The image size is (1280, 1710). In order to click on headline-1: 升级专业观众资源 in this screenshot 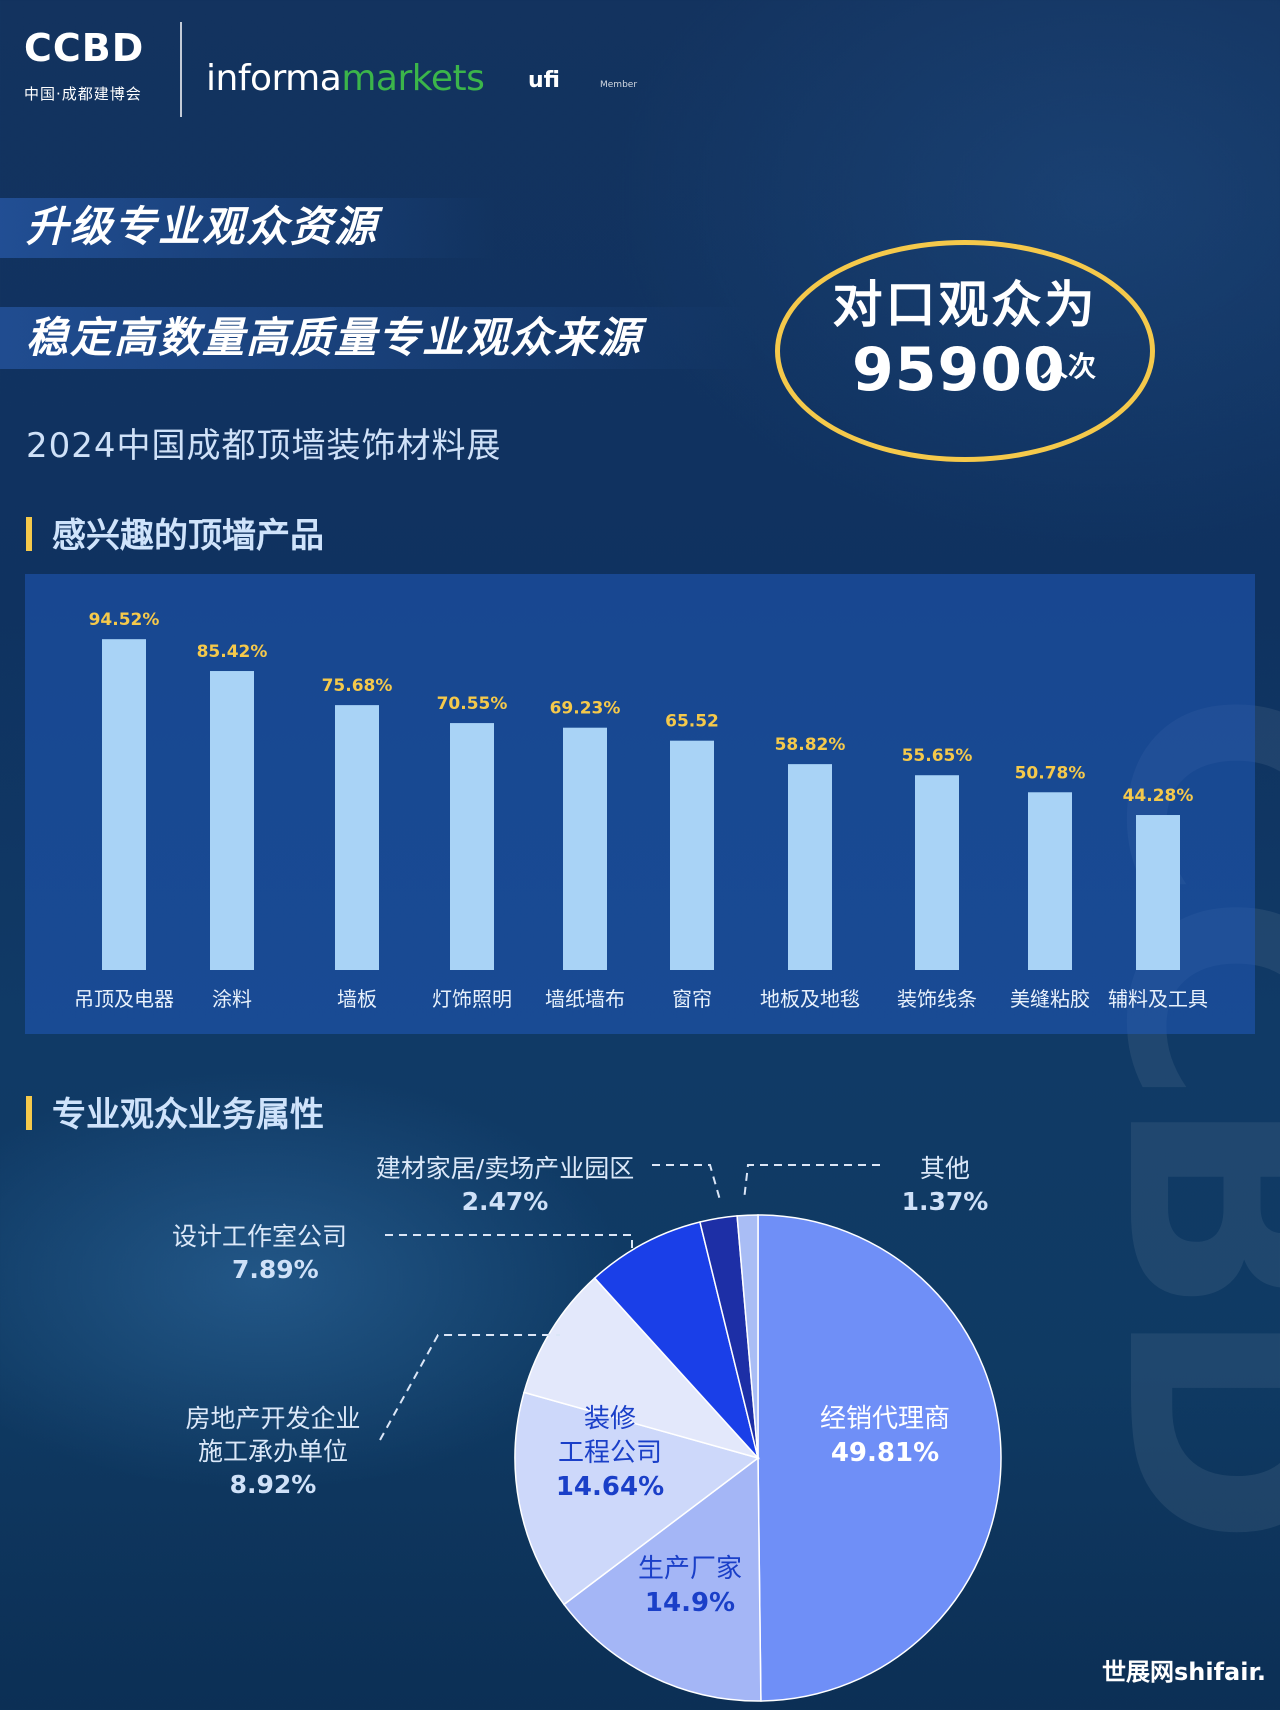, I will do `click(248, 228)`.